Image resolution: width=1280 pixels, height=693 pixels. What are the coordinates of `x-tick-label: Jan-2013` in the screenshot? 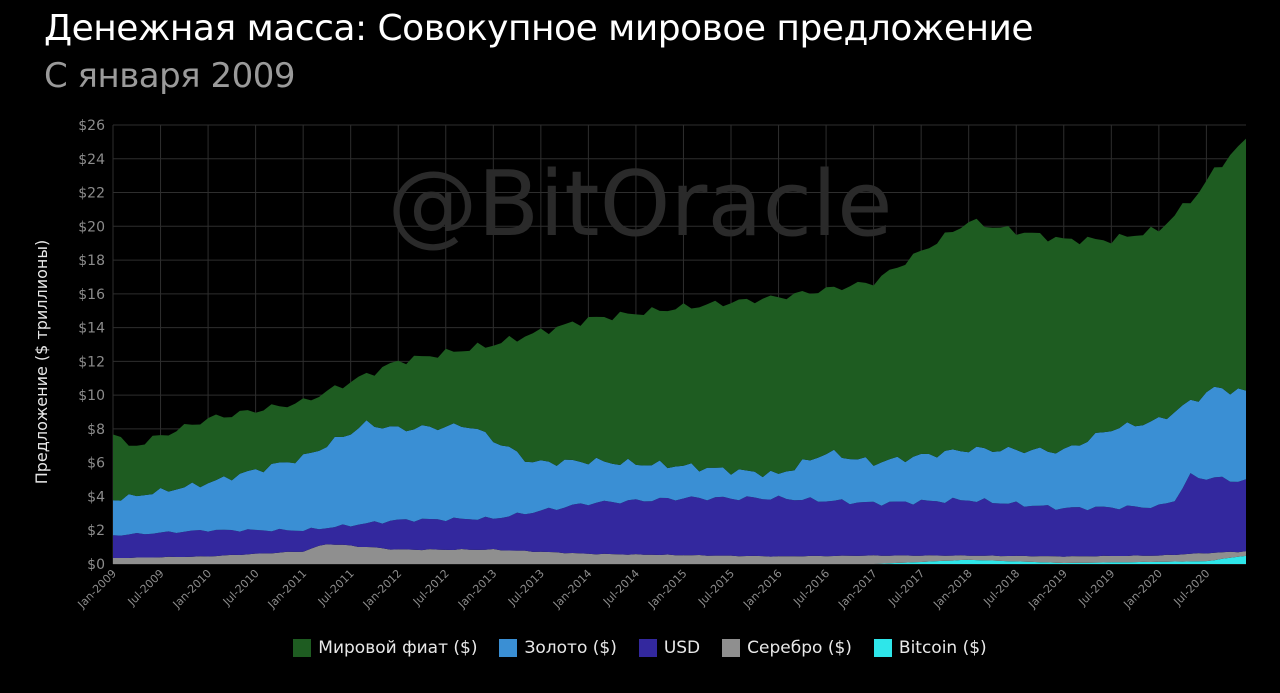 It's located at (477, 589).